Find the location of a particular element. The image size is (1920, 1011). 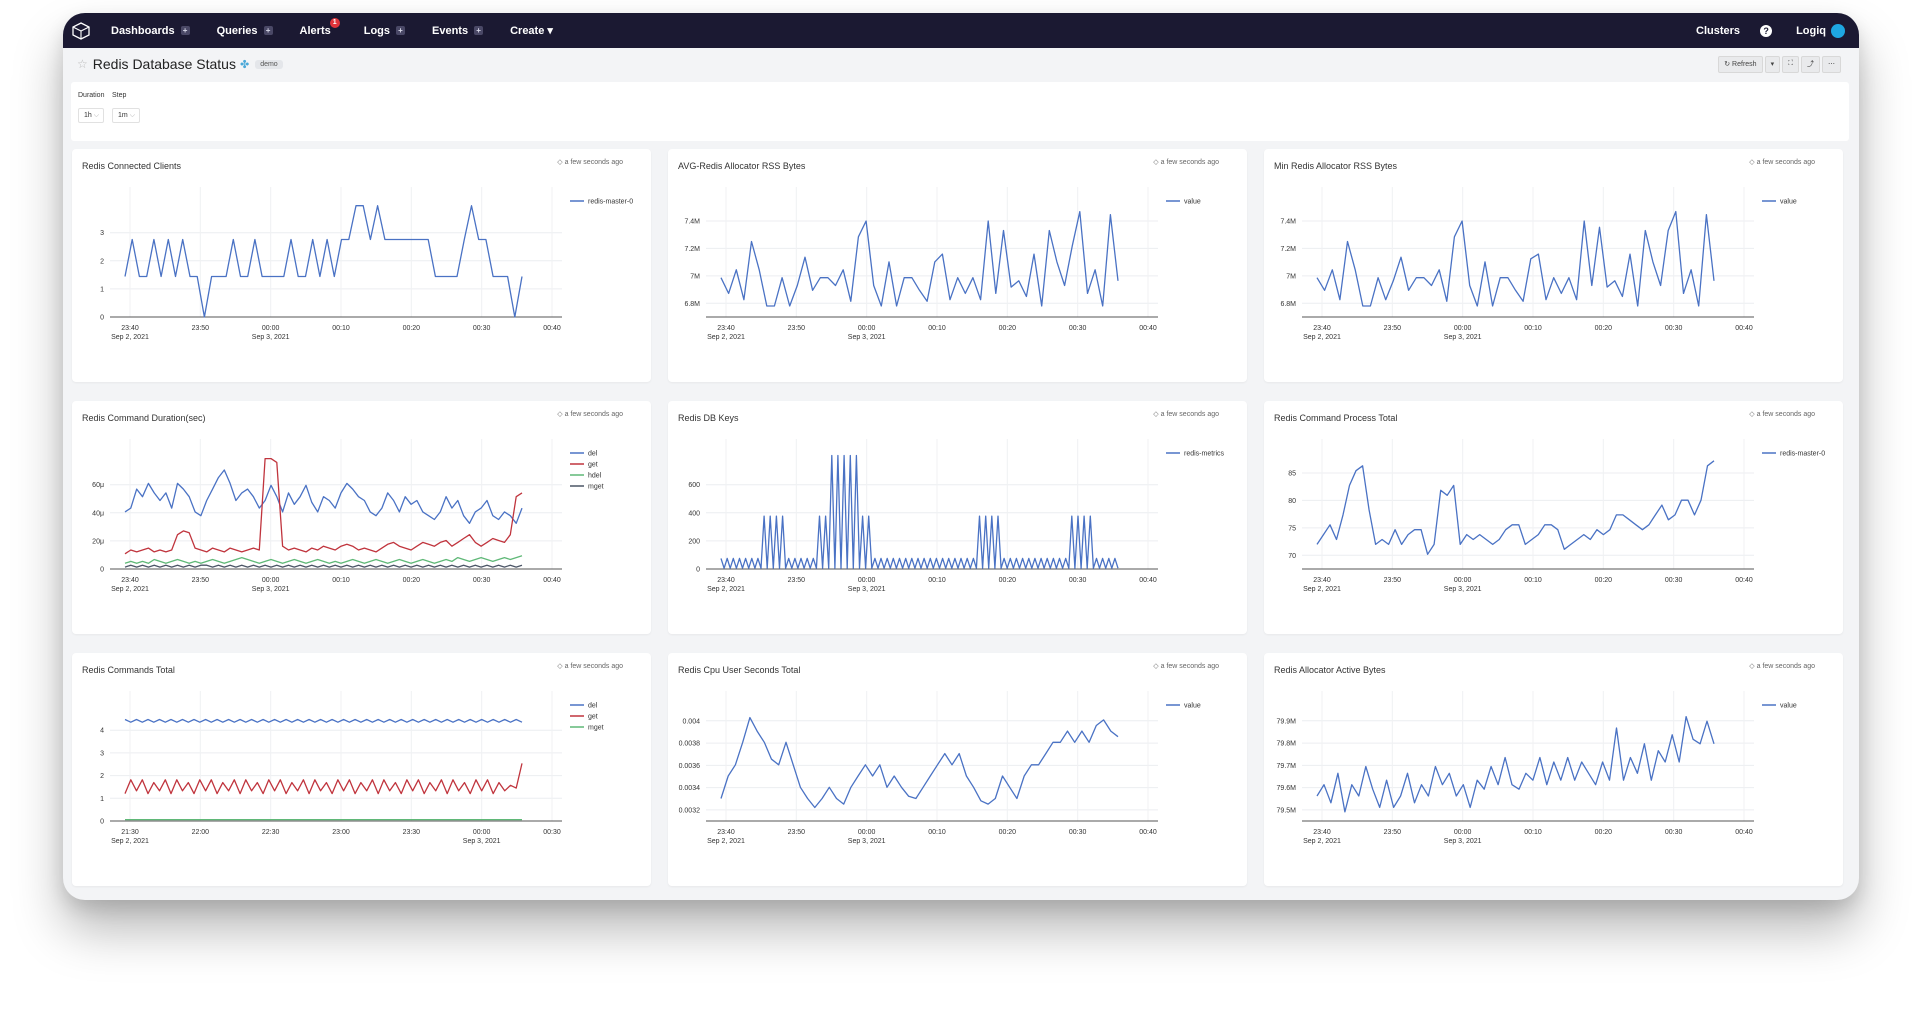

dashboard-tag: demo is located at coordinates (269, 64).